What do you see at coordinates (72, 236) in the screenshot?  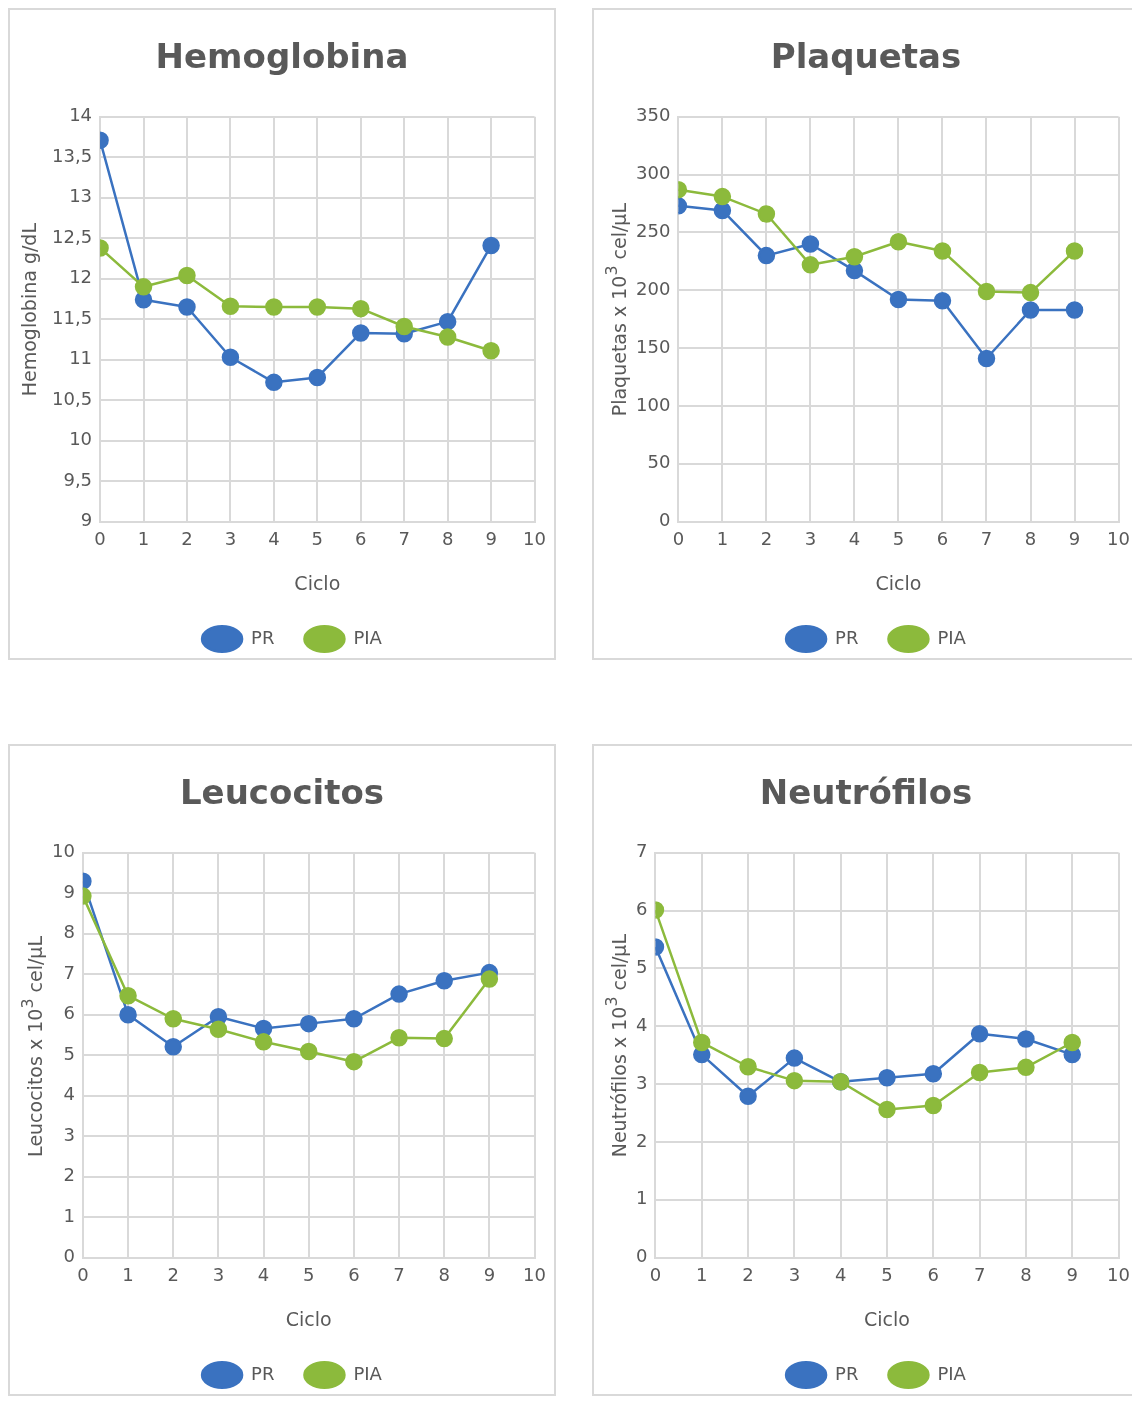 I see `y-tick-label: 12,5` at bounding box center [72, 236].